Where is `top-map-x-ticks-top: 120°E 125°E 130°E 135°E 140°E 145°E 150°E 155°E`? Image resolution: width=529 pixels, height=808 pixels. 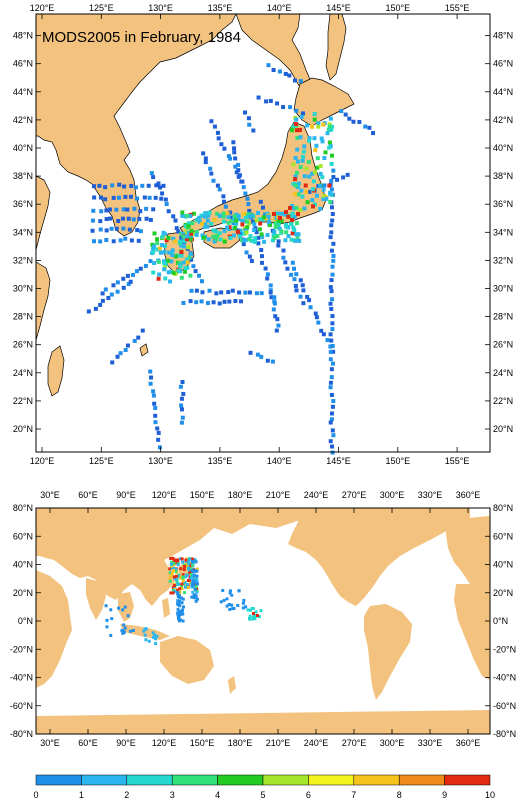 top-map-x-ticks-top: 120°E 125°E 130°E 135°E 140°E 145°E 150°E 155°E is located at coordinates (249, 11).